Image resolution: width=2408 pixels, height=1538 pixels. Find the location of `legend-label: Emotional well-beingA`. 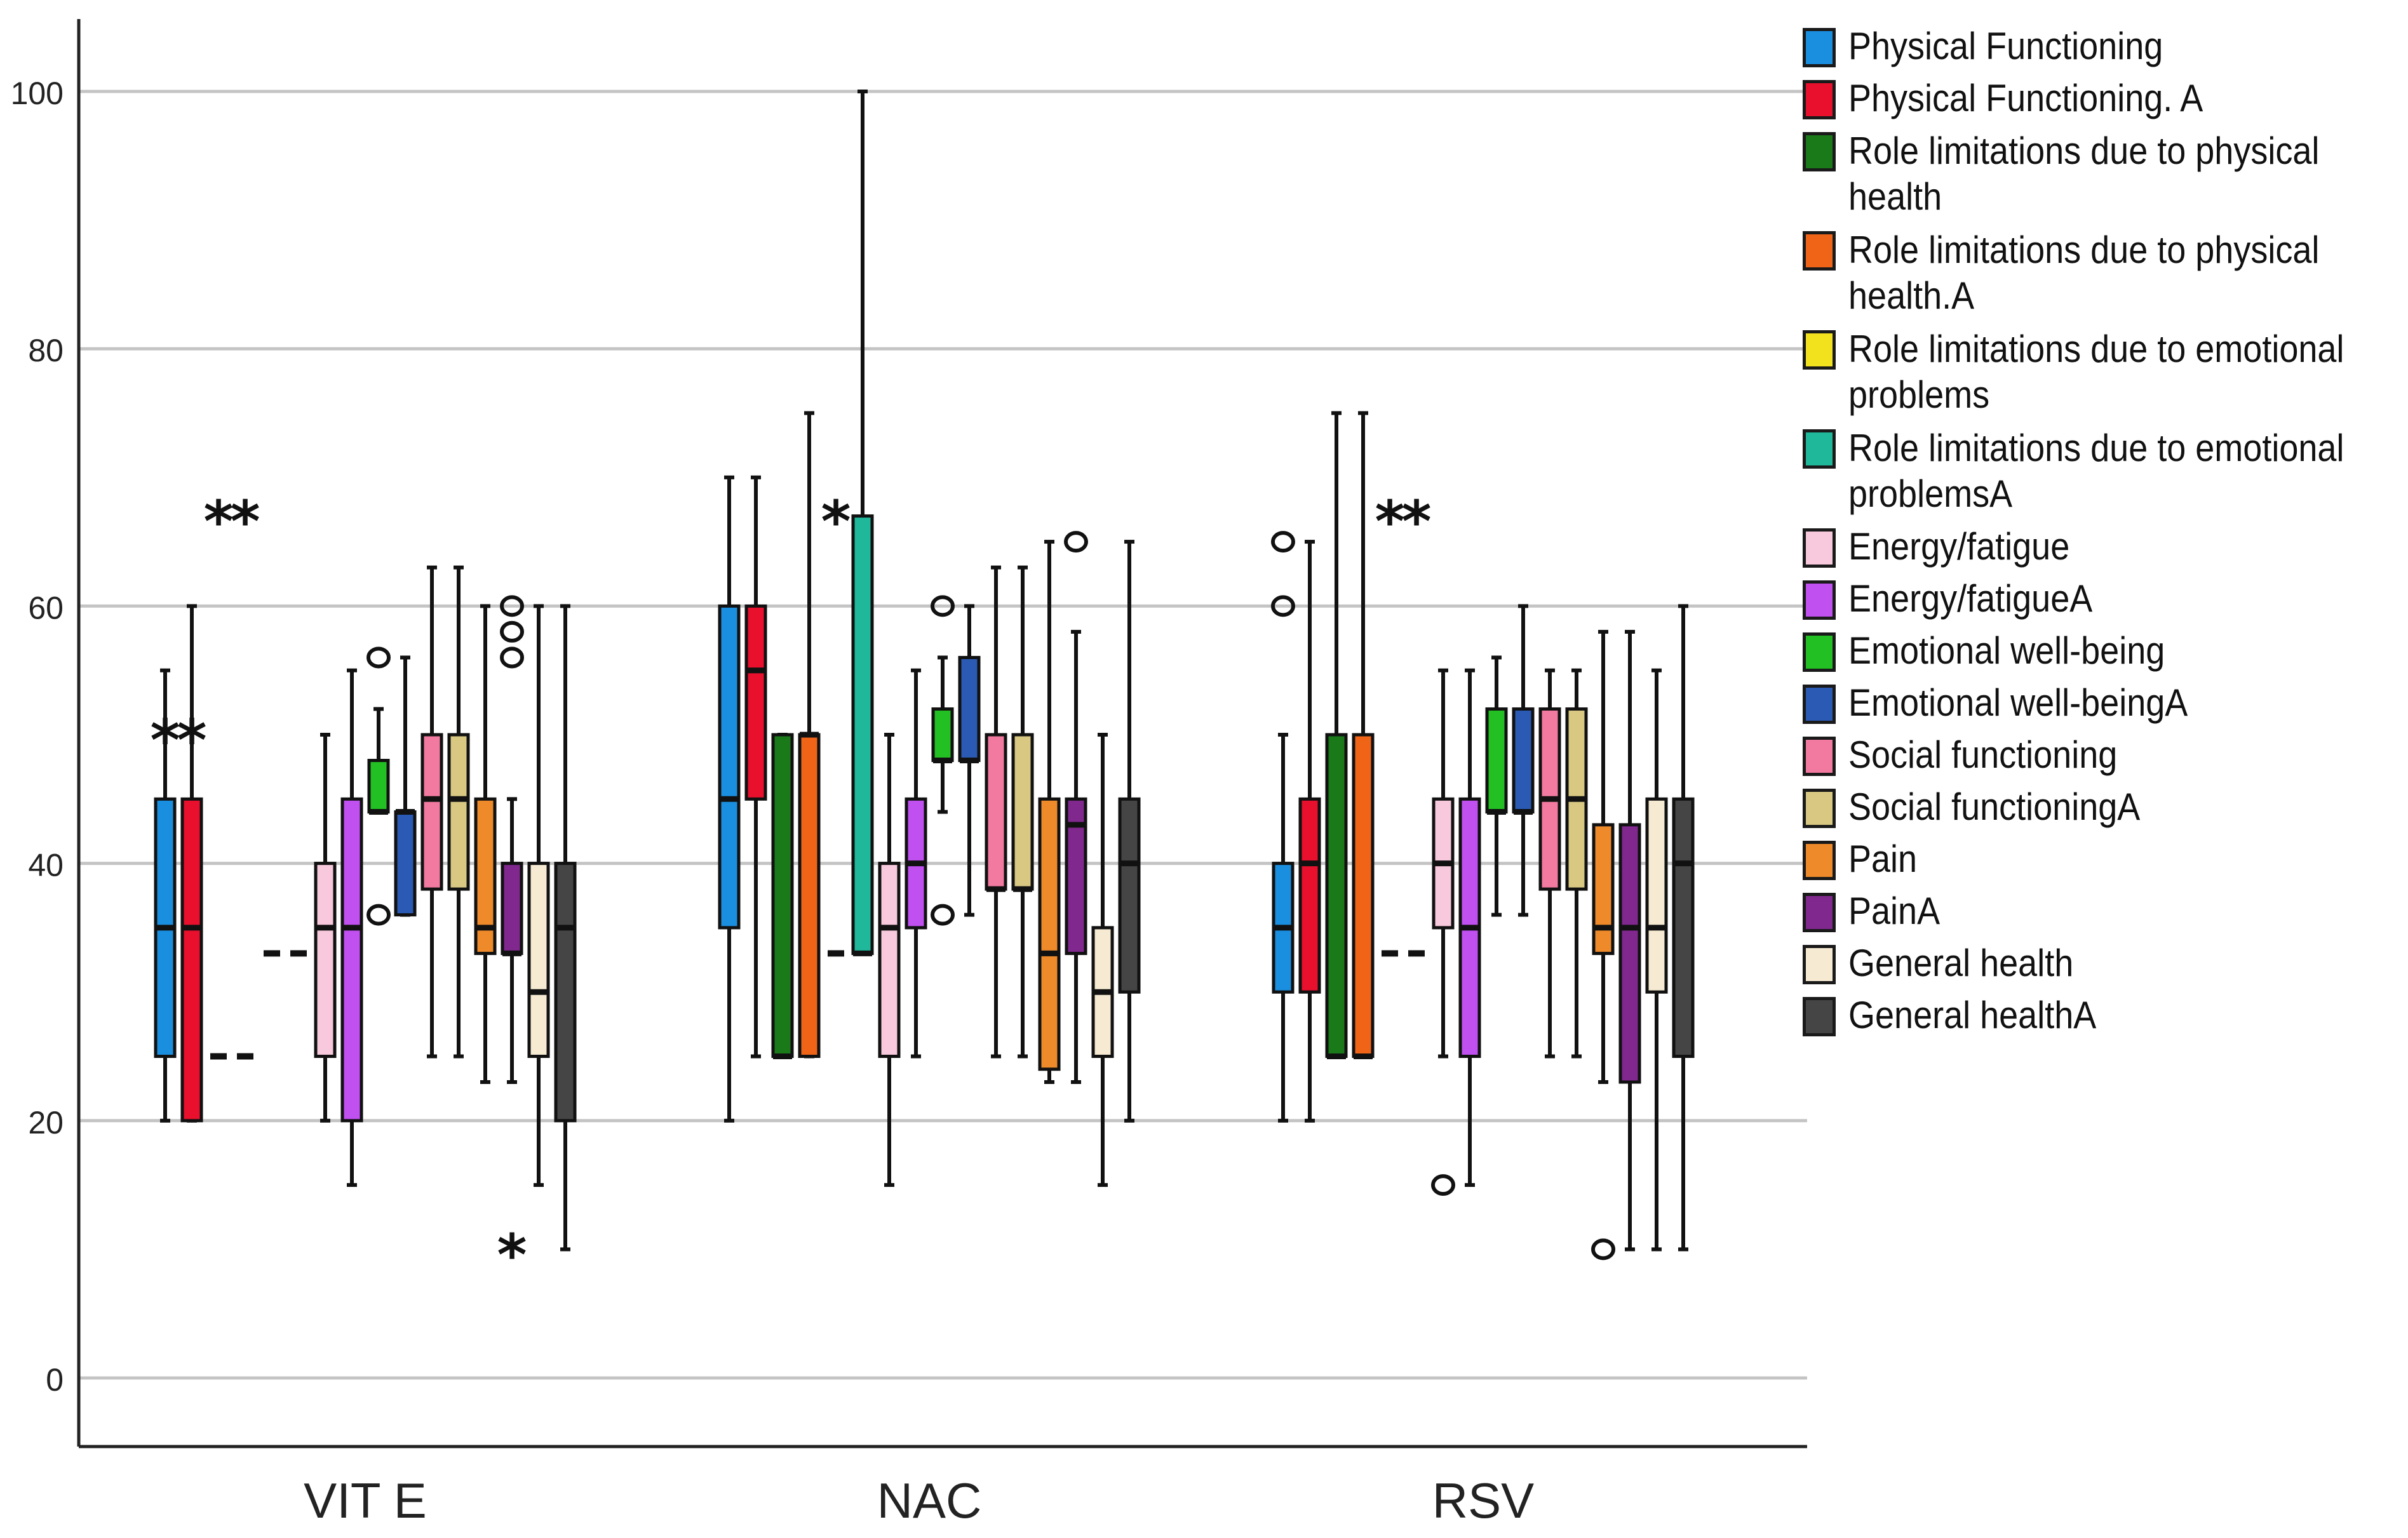

legend-label: Emotional well-beingA is located at coordinates (2018, 702).